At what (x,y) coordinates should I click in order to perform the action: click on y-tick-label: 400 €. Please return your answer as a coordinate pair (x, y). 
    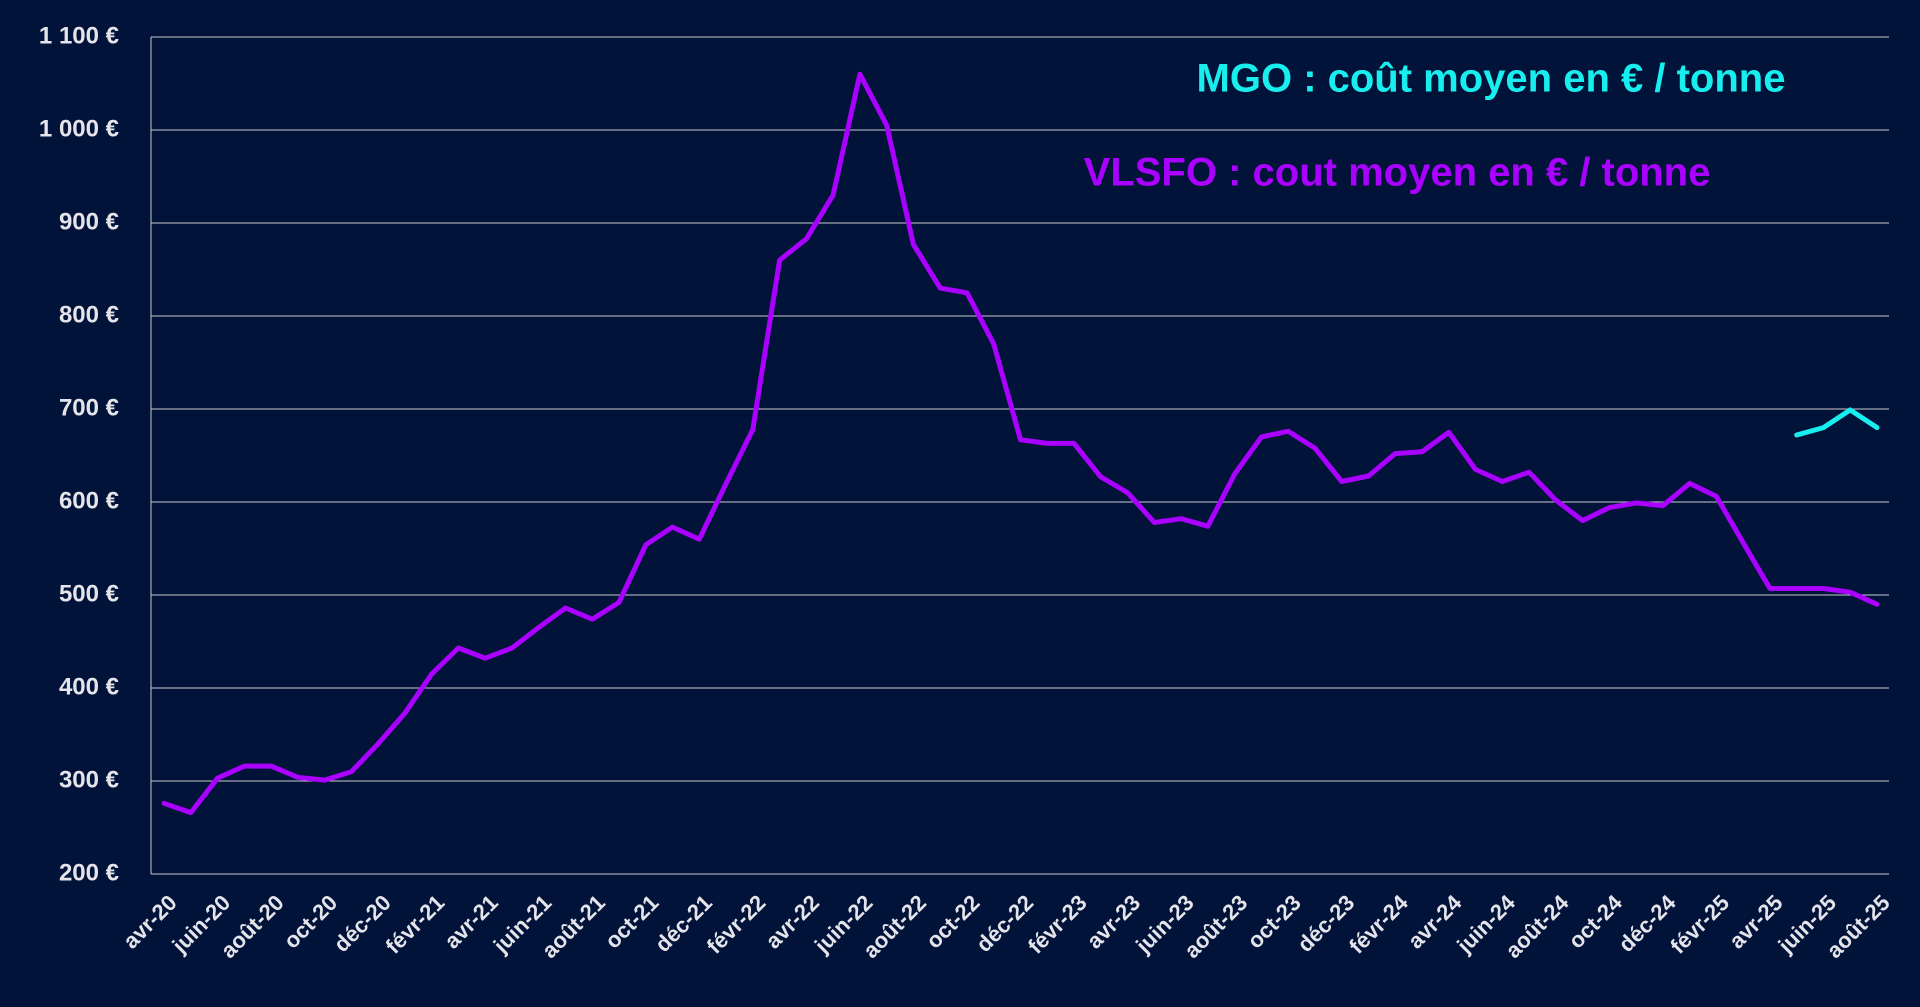
    Looking at the image, I should click on (89, 686).